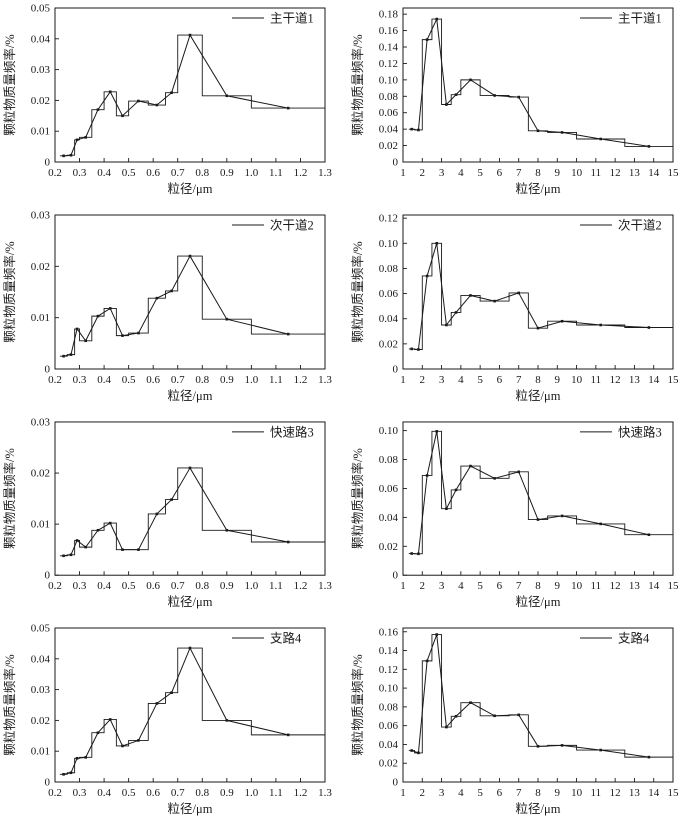 The width and height of the screenshot is (696, 827). Describe the element at coordinates (635, 173) in the screenshot. I see `x-tick-label: 13` at that location.